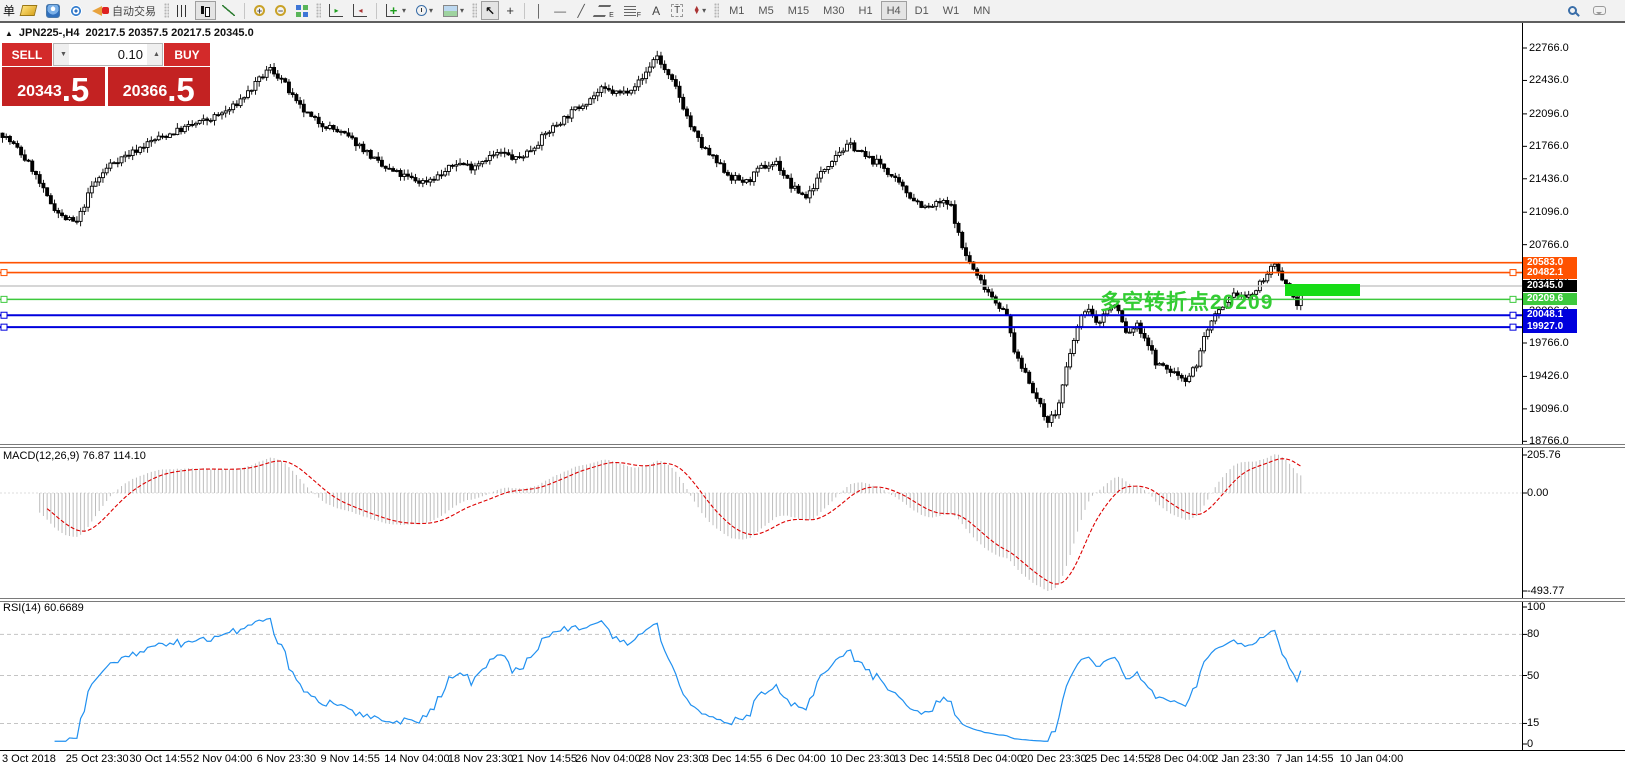  I want to click on x-axis-date-label: 25 Dec 14:55, so click(1117, 759).